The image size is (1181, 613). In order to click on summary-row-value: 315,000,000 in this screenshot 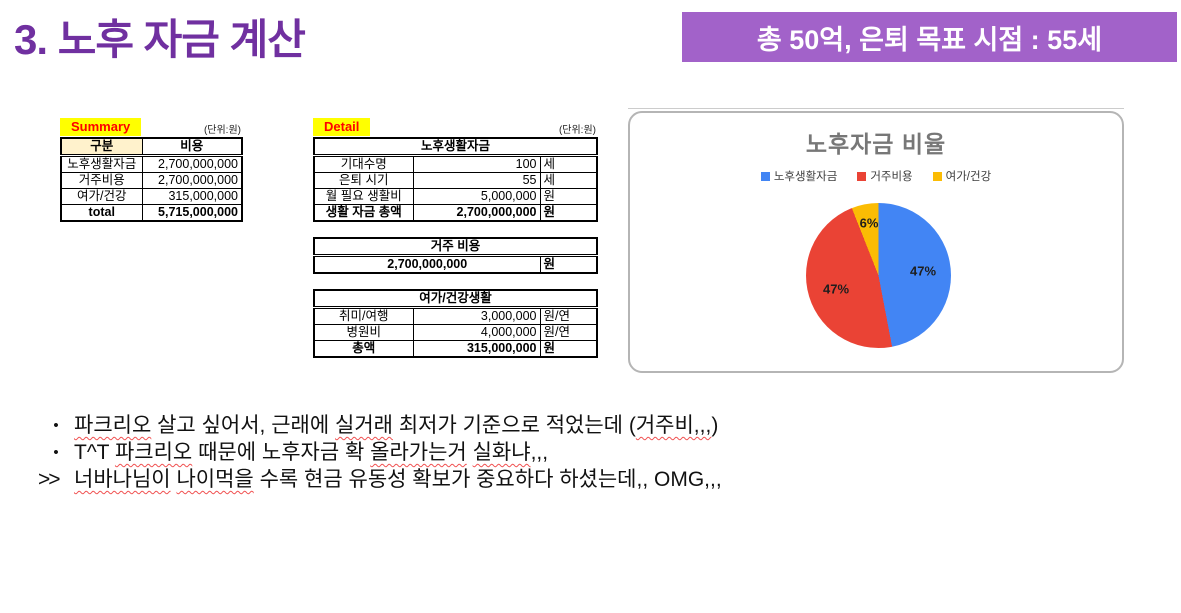, I will do `click(192, 196)`.